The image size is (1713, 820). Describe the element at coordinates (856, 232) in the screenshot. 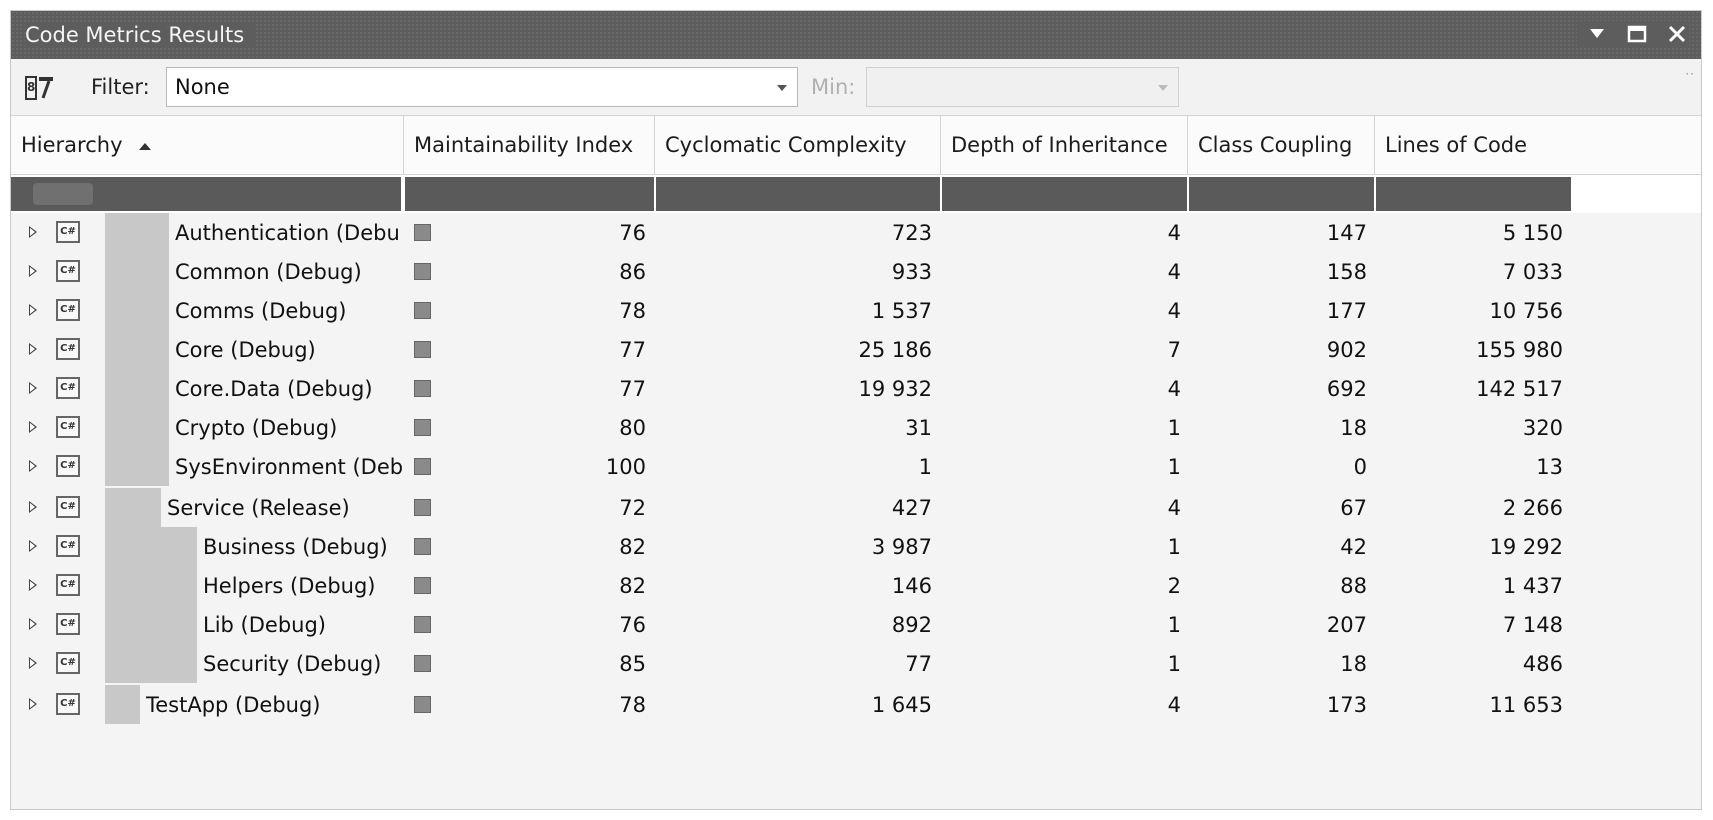

I see `table-row: C# Authentication (Debu 76 723 4 147 5 150` at that location.